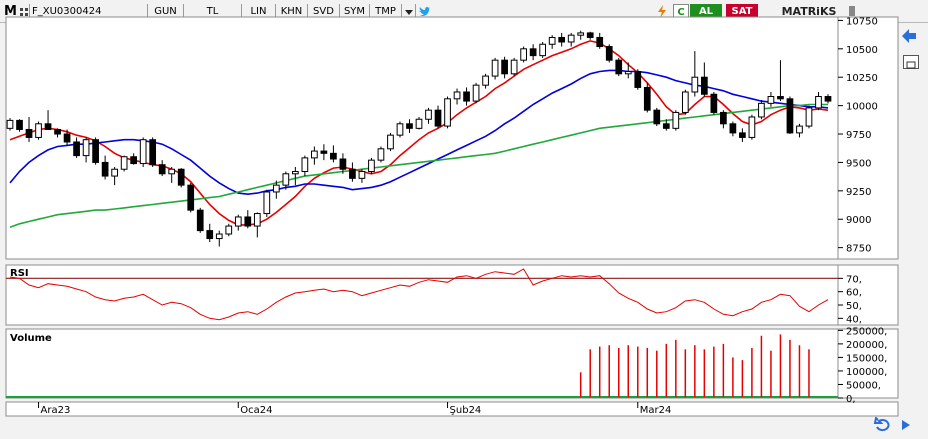 The image size is (928, 439). Describe the element at coordinates (466, 410) in the screenshot. I see `time-tick-label: Şub24` at that location.